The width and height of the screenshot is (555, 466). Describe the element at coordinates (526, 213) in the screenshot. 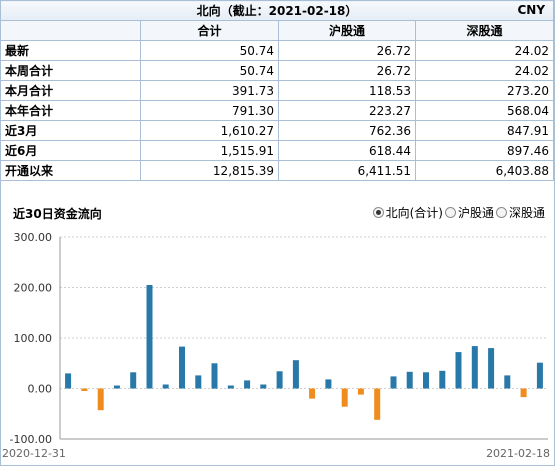

I see `series-option-label: 深股通` at that location.